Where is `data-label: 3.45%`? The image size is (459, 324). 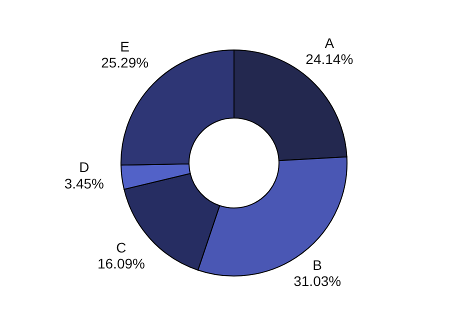
data-label: 3.45% is located at coordinates (84, 183).